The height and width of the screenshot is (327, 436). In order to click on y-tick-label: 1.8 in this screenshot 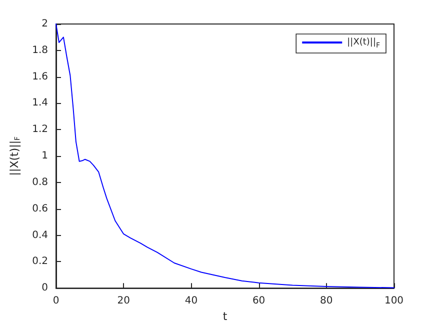, I will do `click(40, 50)`.